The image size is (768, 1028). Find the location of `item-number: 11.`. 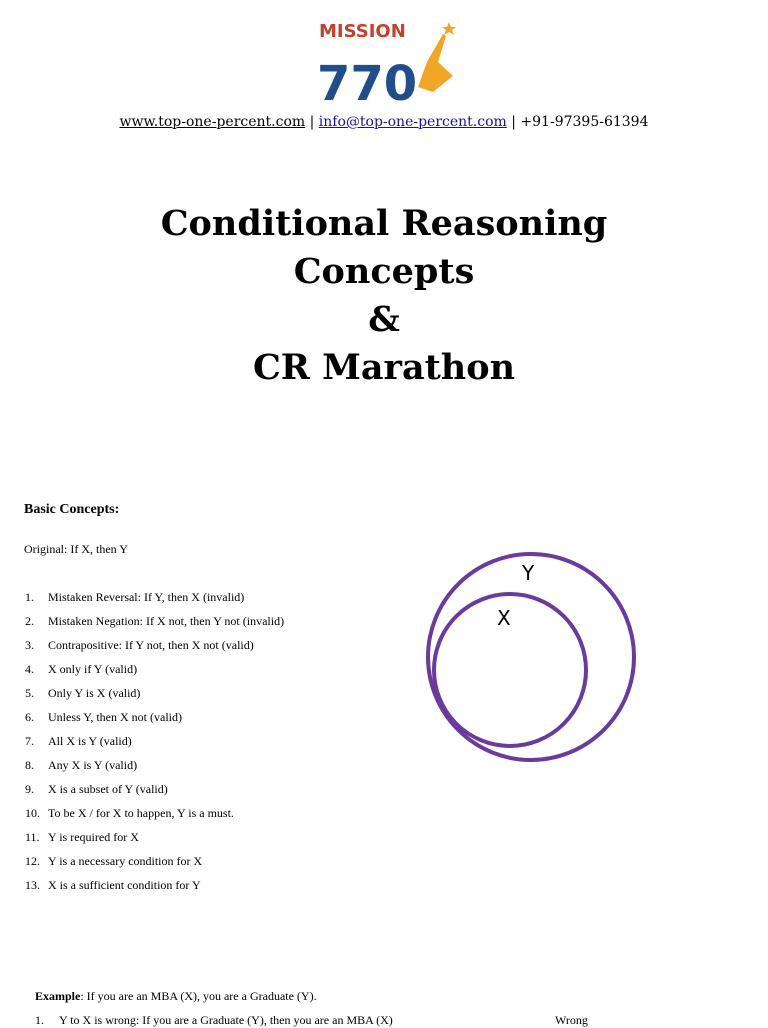

item-number: 11. is located at coordinates (32, 837).